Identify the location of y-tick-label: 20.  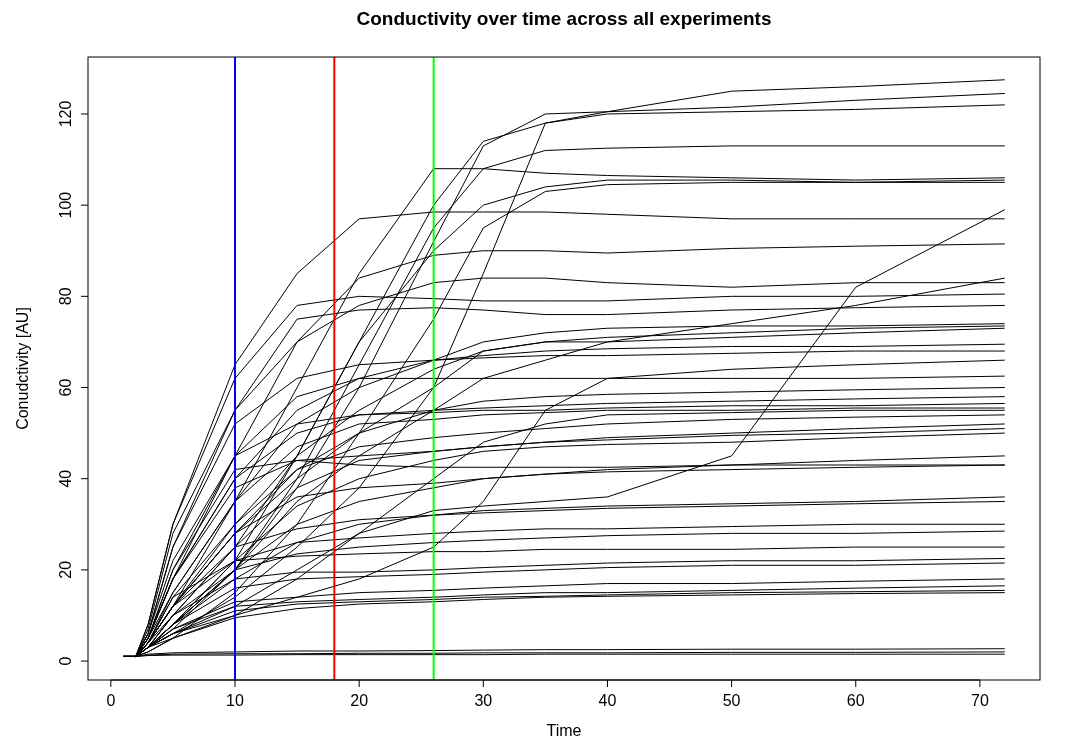
(65, 569).